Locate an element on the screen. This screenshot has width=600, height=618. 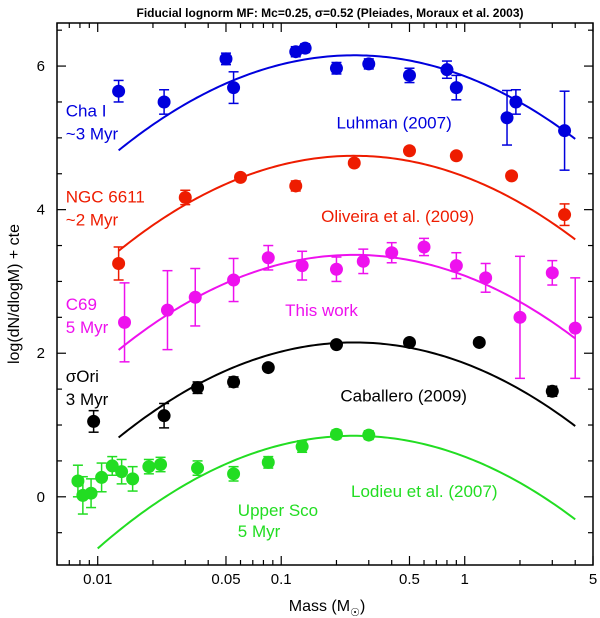
x-tick-label: 0.1 is located at coordinates (281, 579).